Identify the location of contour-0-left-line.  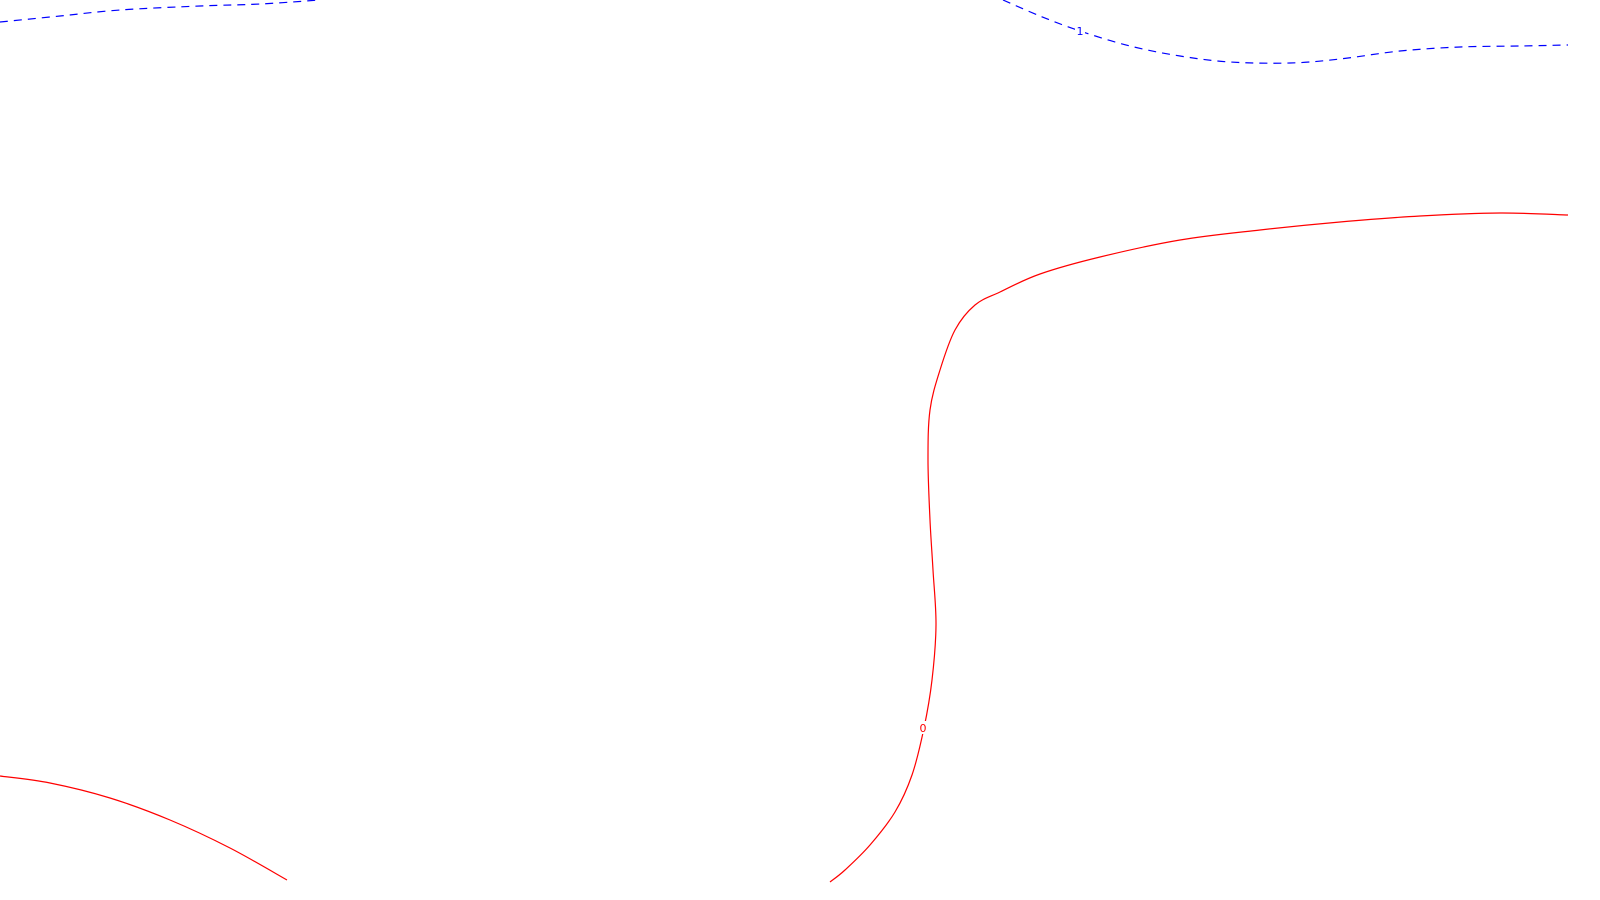
(144, 828).